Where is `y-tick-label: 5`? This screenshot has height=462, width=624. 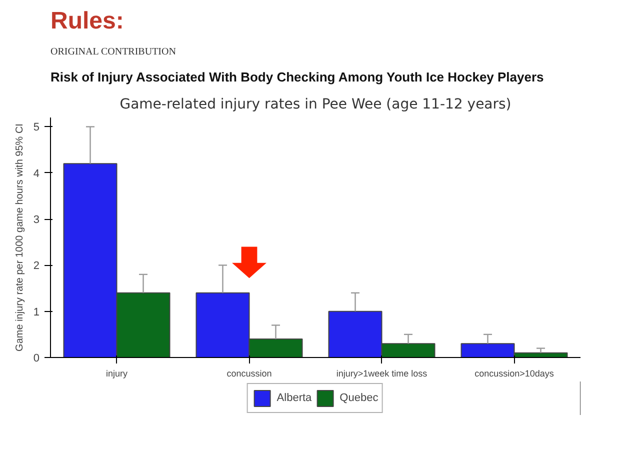
y-tick-label: 5 is located at coordinates (36, 128).